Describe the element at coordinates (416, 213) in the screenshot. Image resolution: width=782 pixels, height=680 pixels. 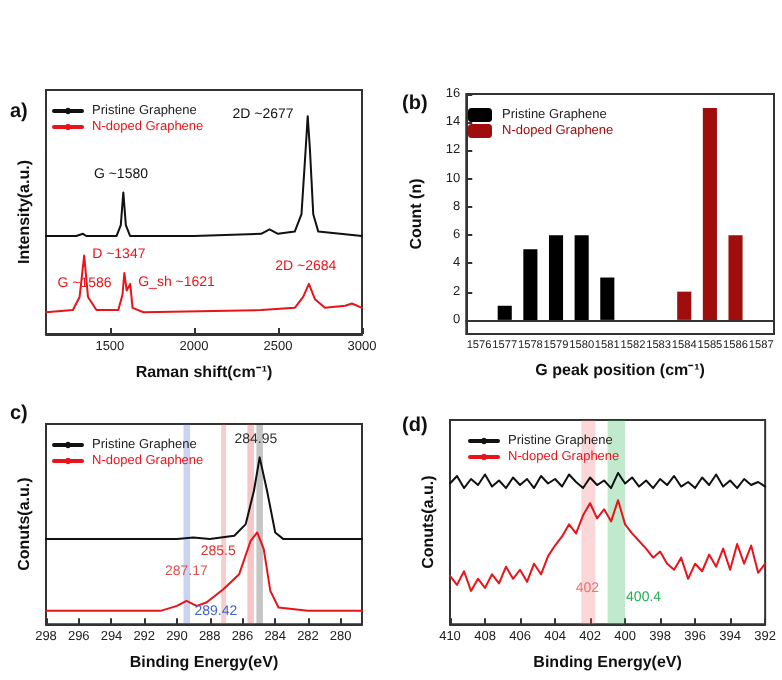
I see `y-axis-title: Count (n)` at that location.